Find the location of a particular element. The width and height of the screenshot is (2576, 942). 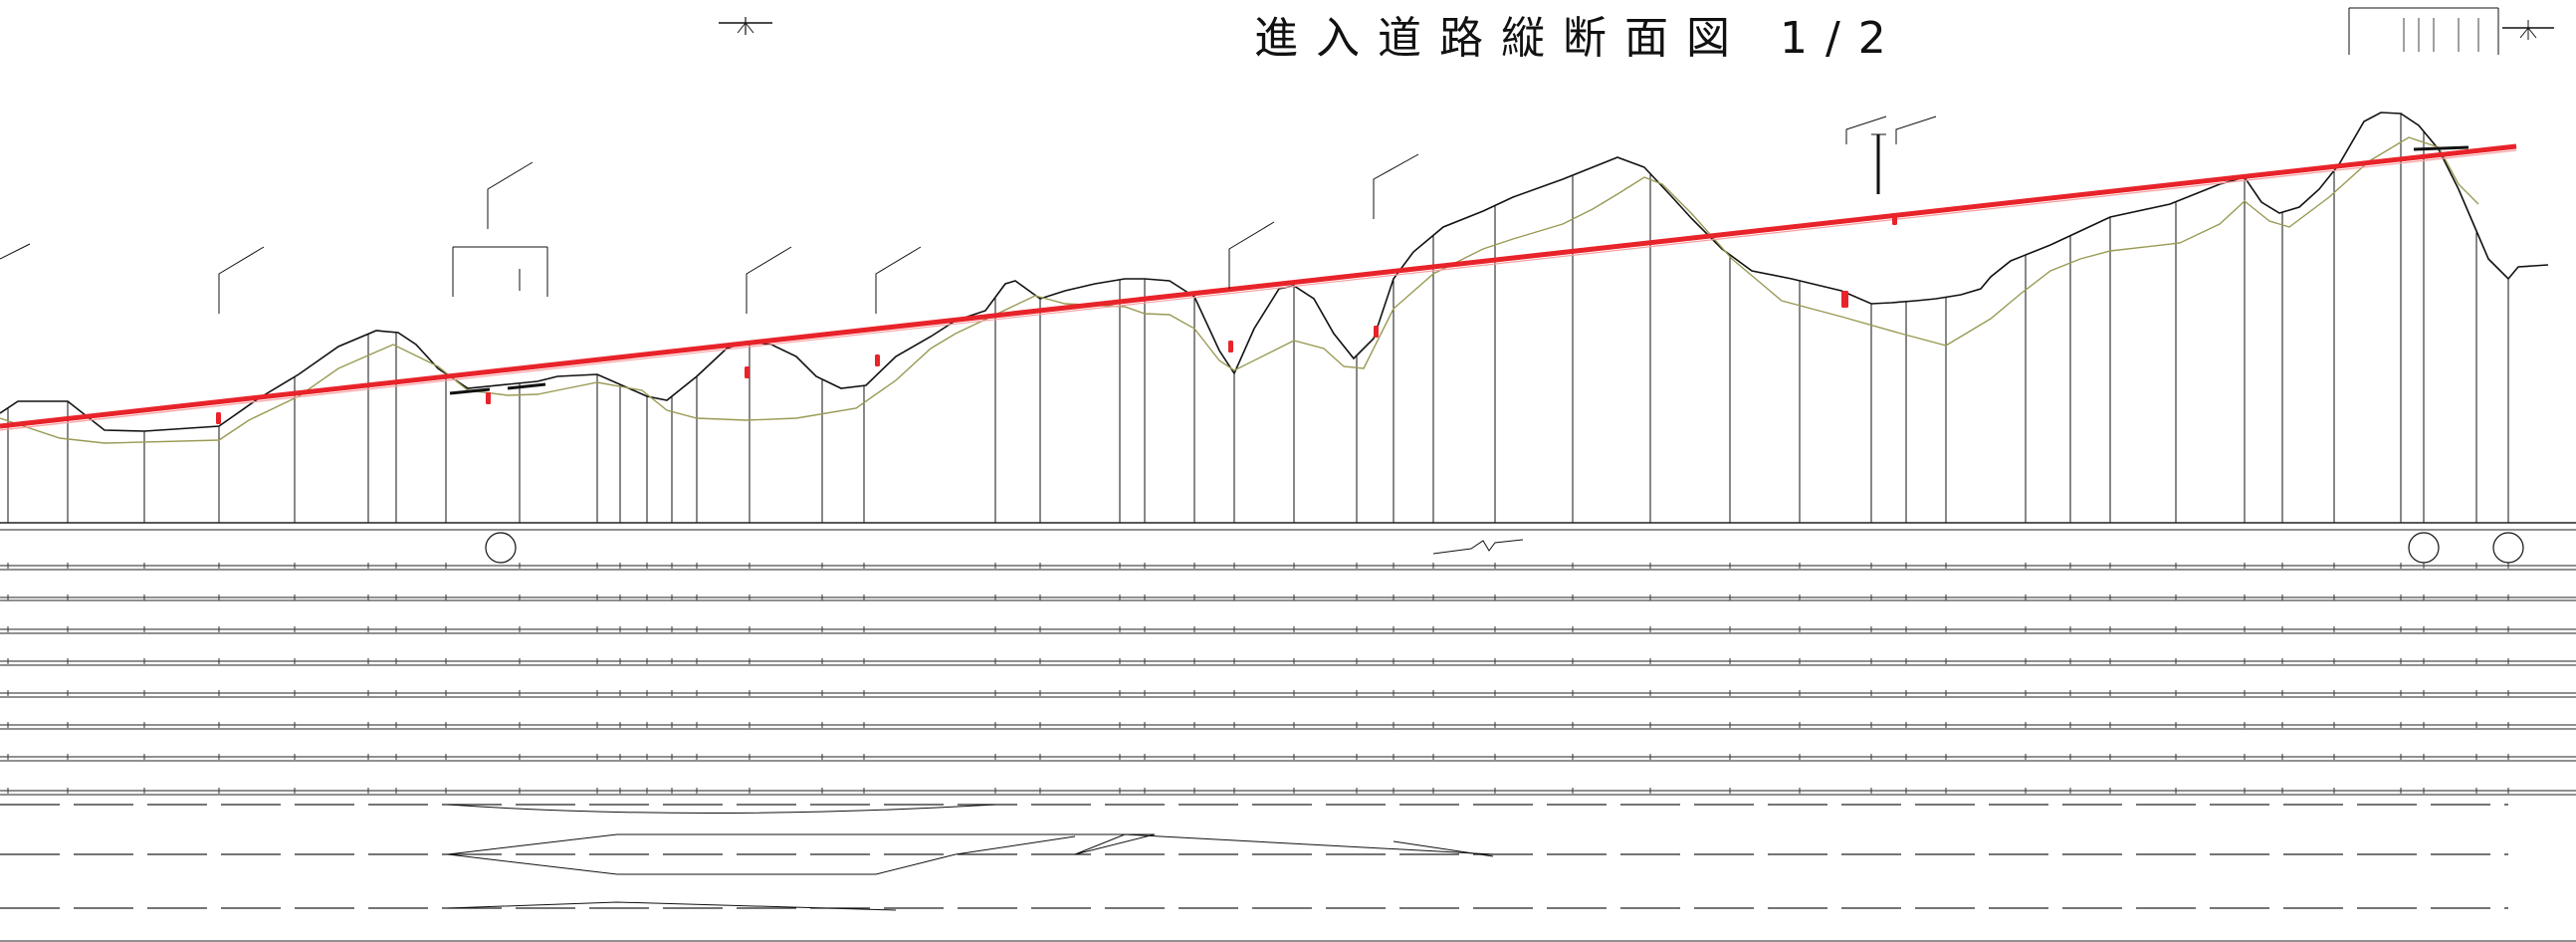

north-arrow-icon is located at coordinates (745, 26).